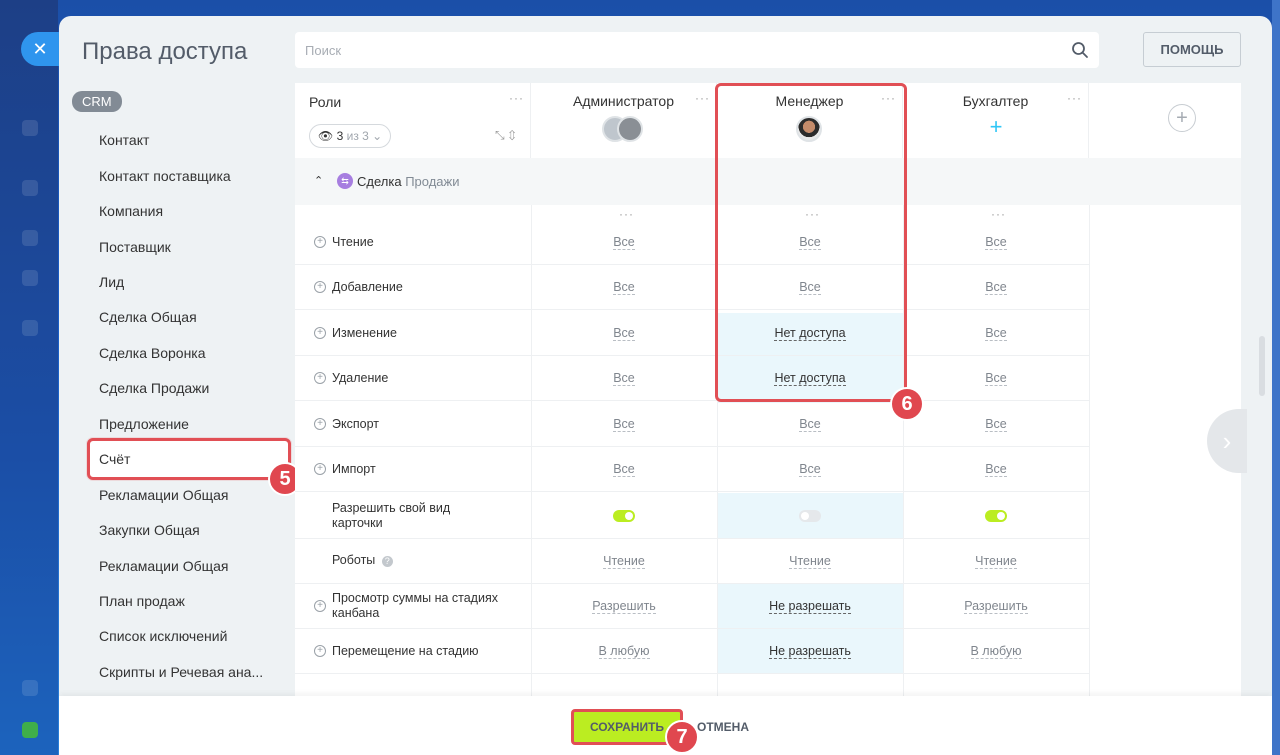  I want to click on roles-label: Роли, so click(325, 102).